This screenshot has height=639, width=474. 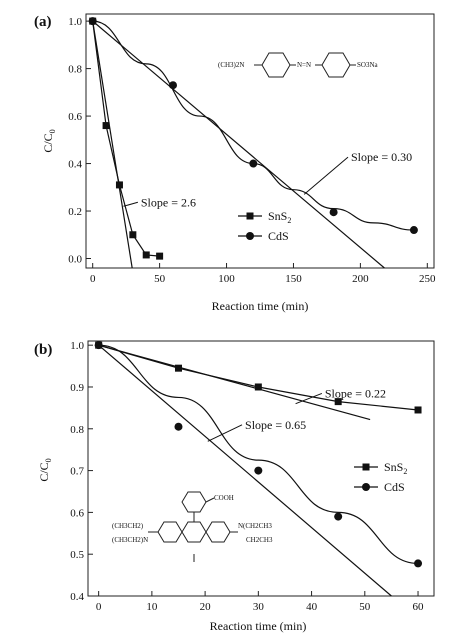 What do you see at coordinates (77, 597) in the screenshot?
I see `y-tick-label-b-0: 0.4` at bounding box center [77, 597].